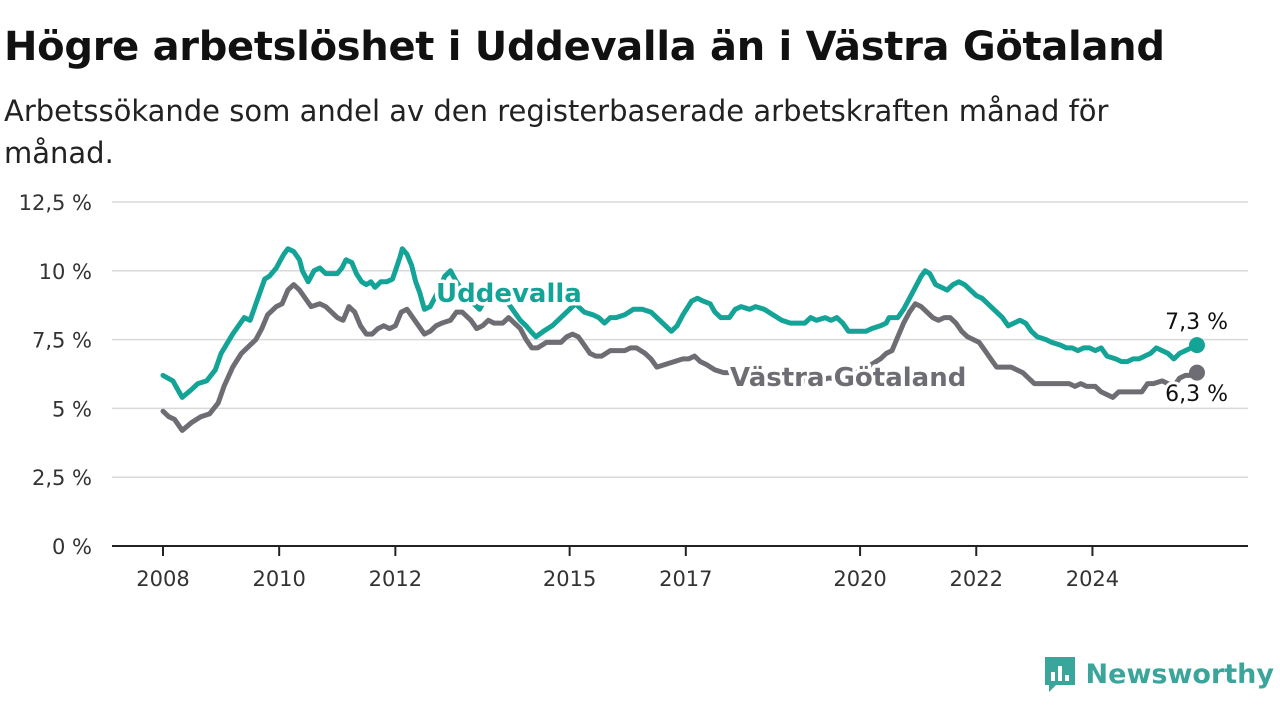 This screenshot has height=720, width=1280. Describe the element at coordinates (278, 579) in the screenshot. I see `x-tick-label: 2010` at that location.